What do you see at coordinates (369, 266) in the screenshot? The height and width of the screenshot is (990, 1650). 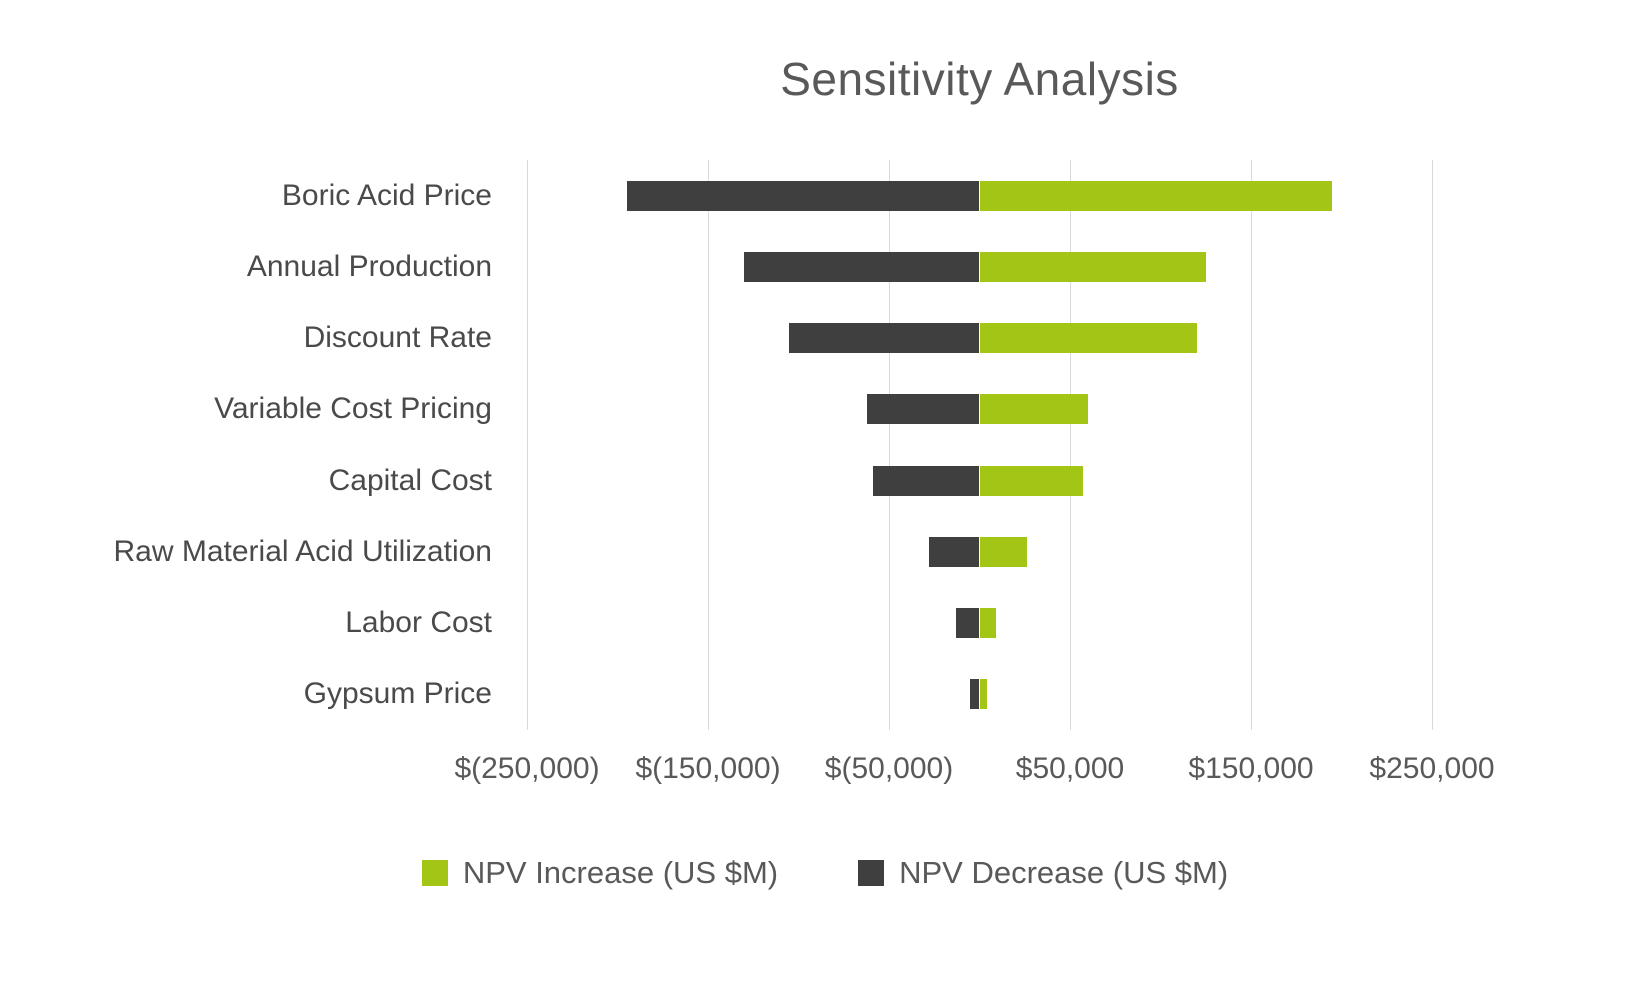 I see `category-label: Annual Production` at bounding box center [369, 266].